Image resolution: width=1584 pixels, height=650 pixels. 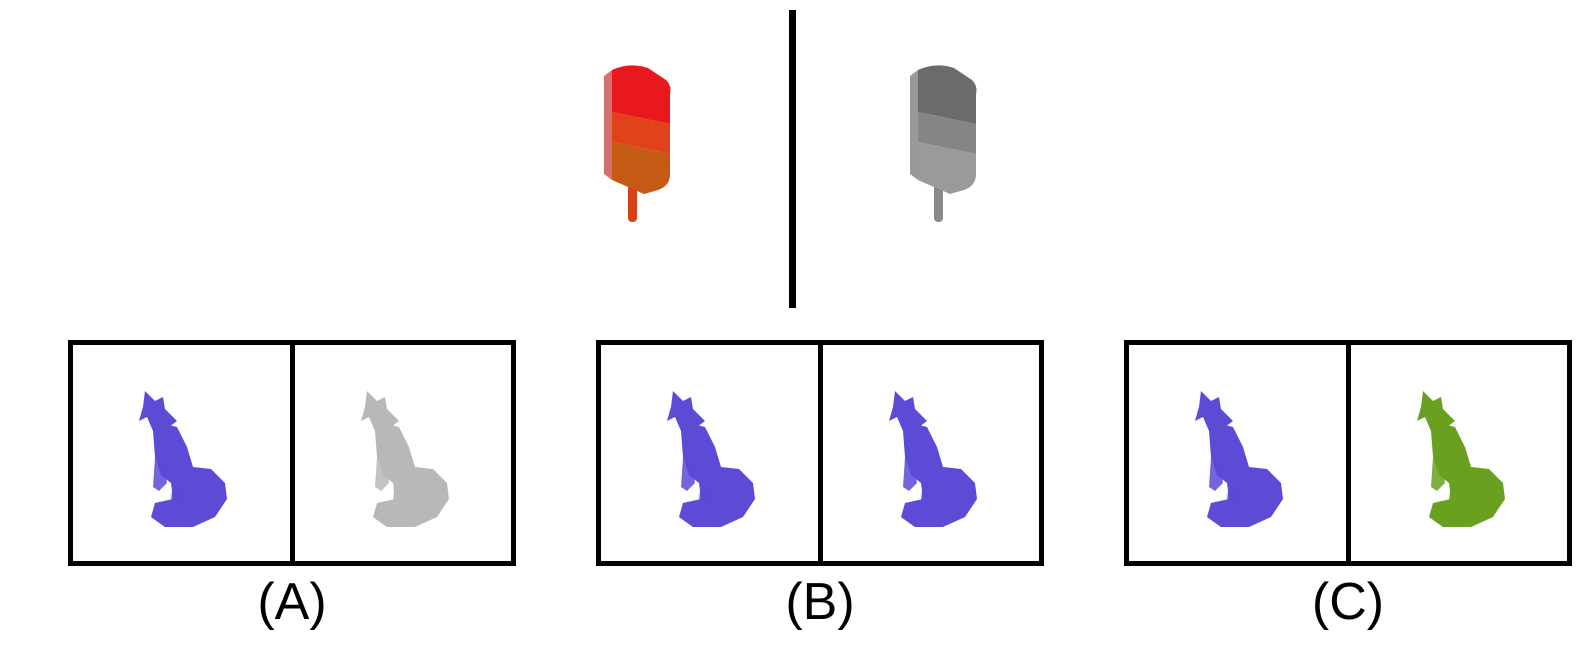 What do you see at coordinates (1348, 602) in the screenshot?
I see `option-c-label: (C)` at bounding box center [1348, 602].